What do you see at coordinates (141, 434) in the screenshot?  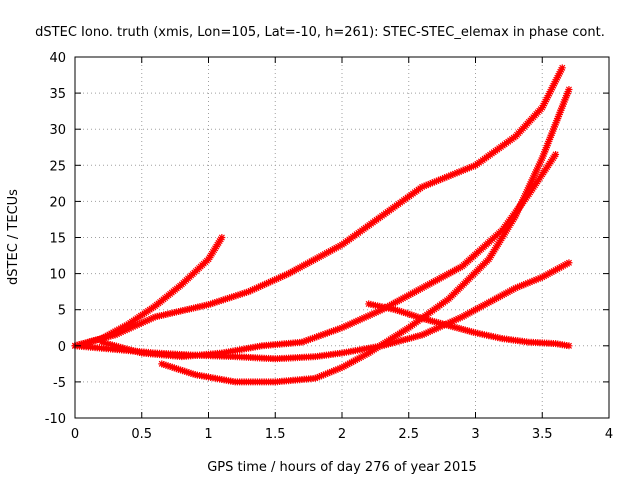 I see `x-tick-label: 0.5` at bounding box center [141, 434].